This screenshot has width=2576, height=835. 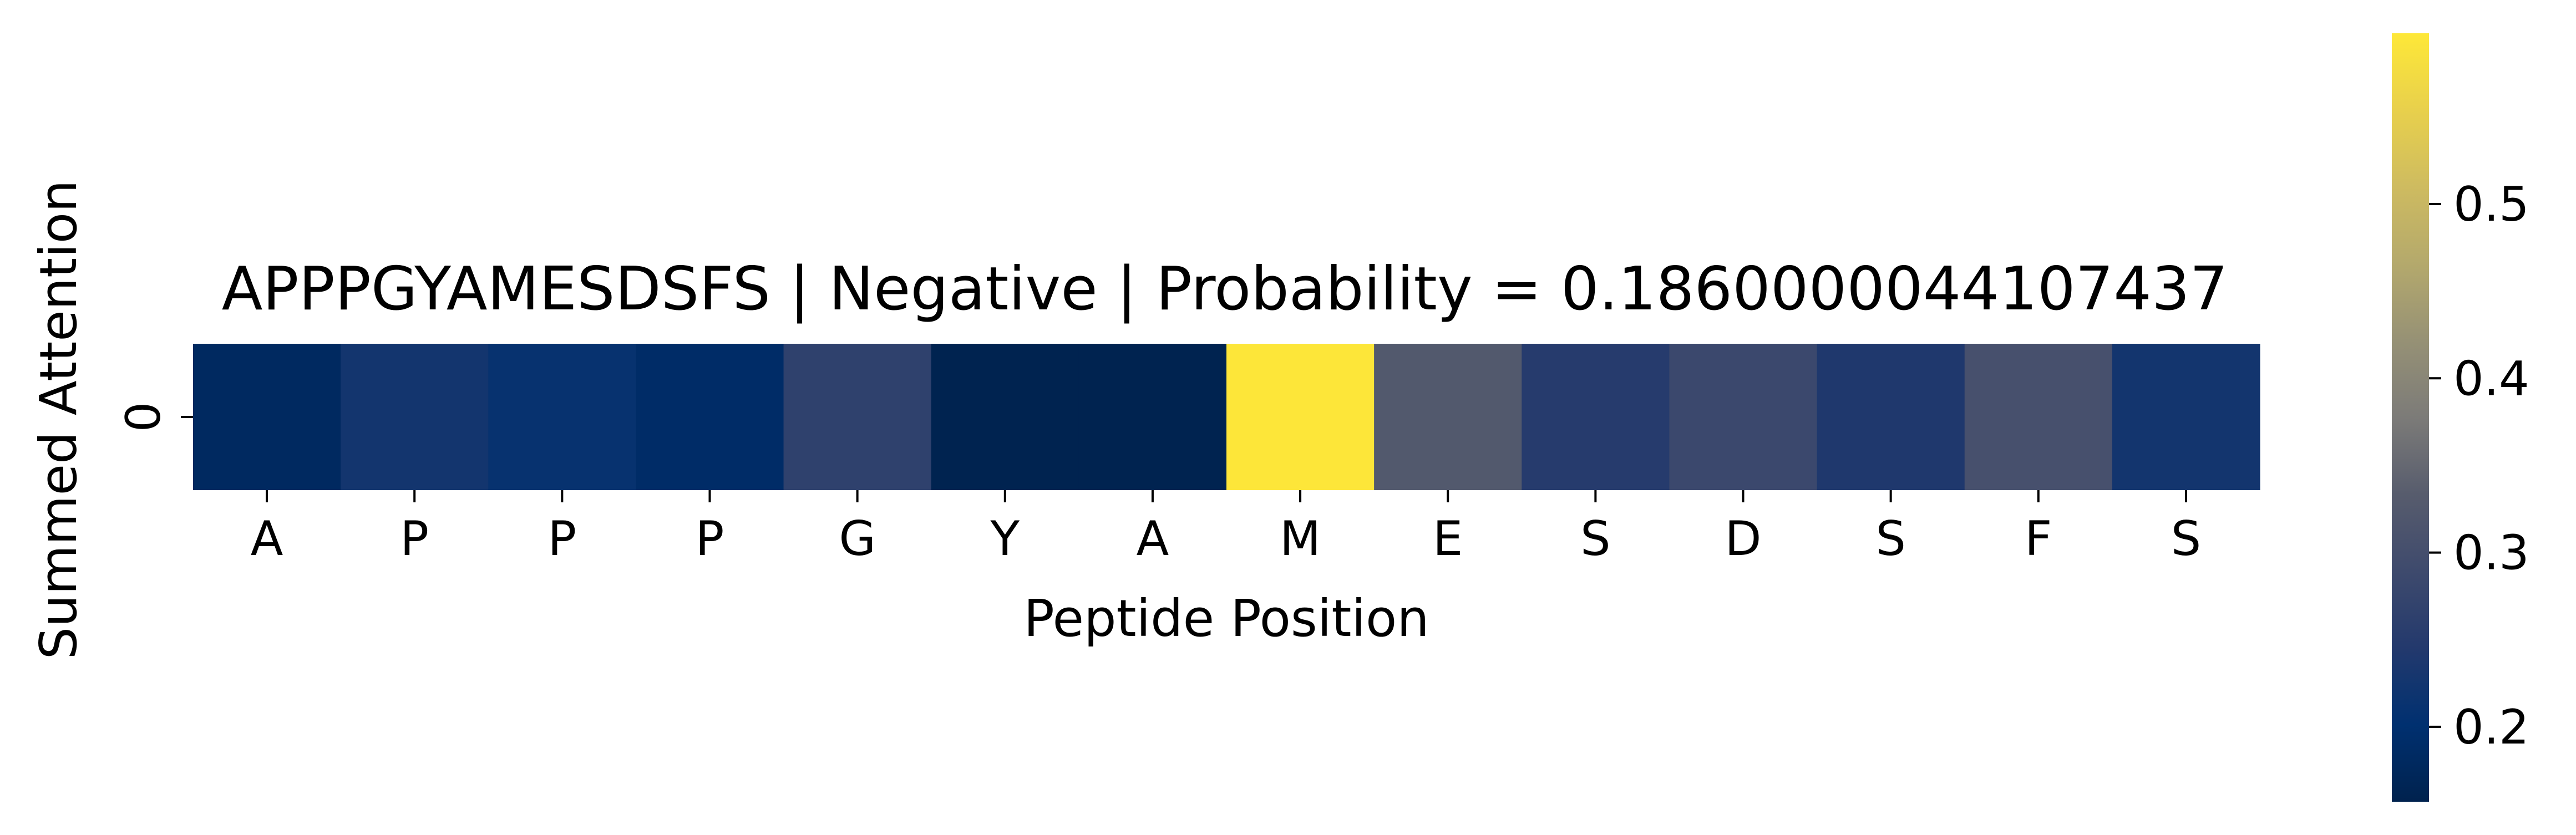 What do you see at coordinates (2491, 378) in the screenshot?
I see `colorbar-tick-label: 0.4` at bounding box center [2491, 378].